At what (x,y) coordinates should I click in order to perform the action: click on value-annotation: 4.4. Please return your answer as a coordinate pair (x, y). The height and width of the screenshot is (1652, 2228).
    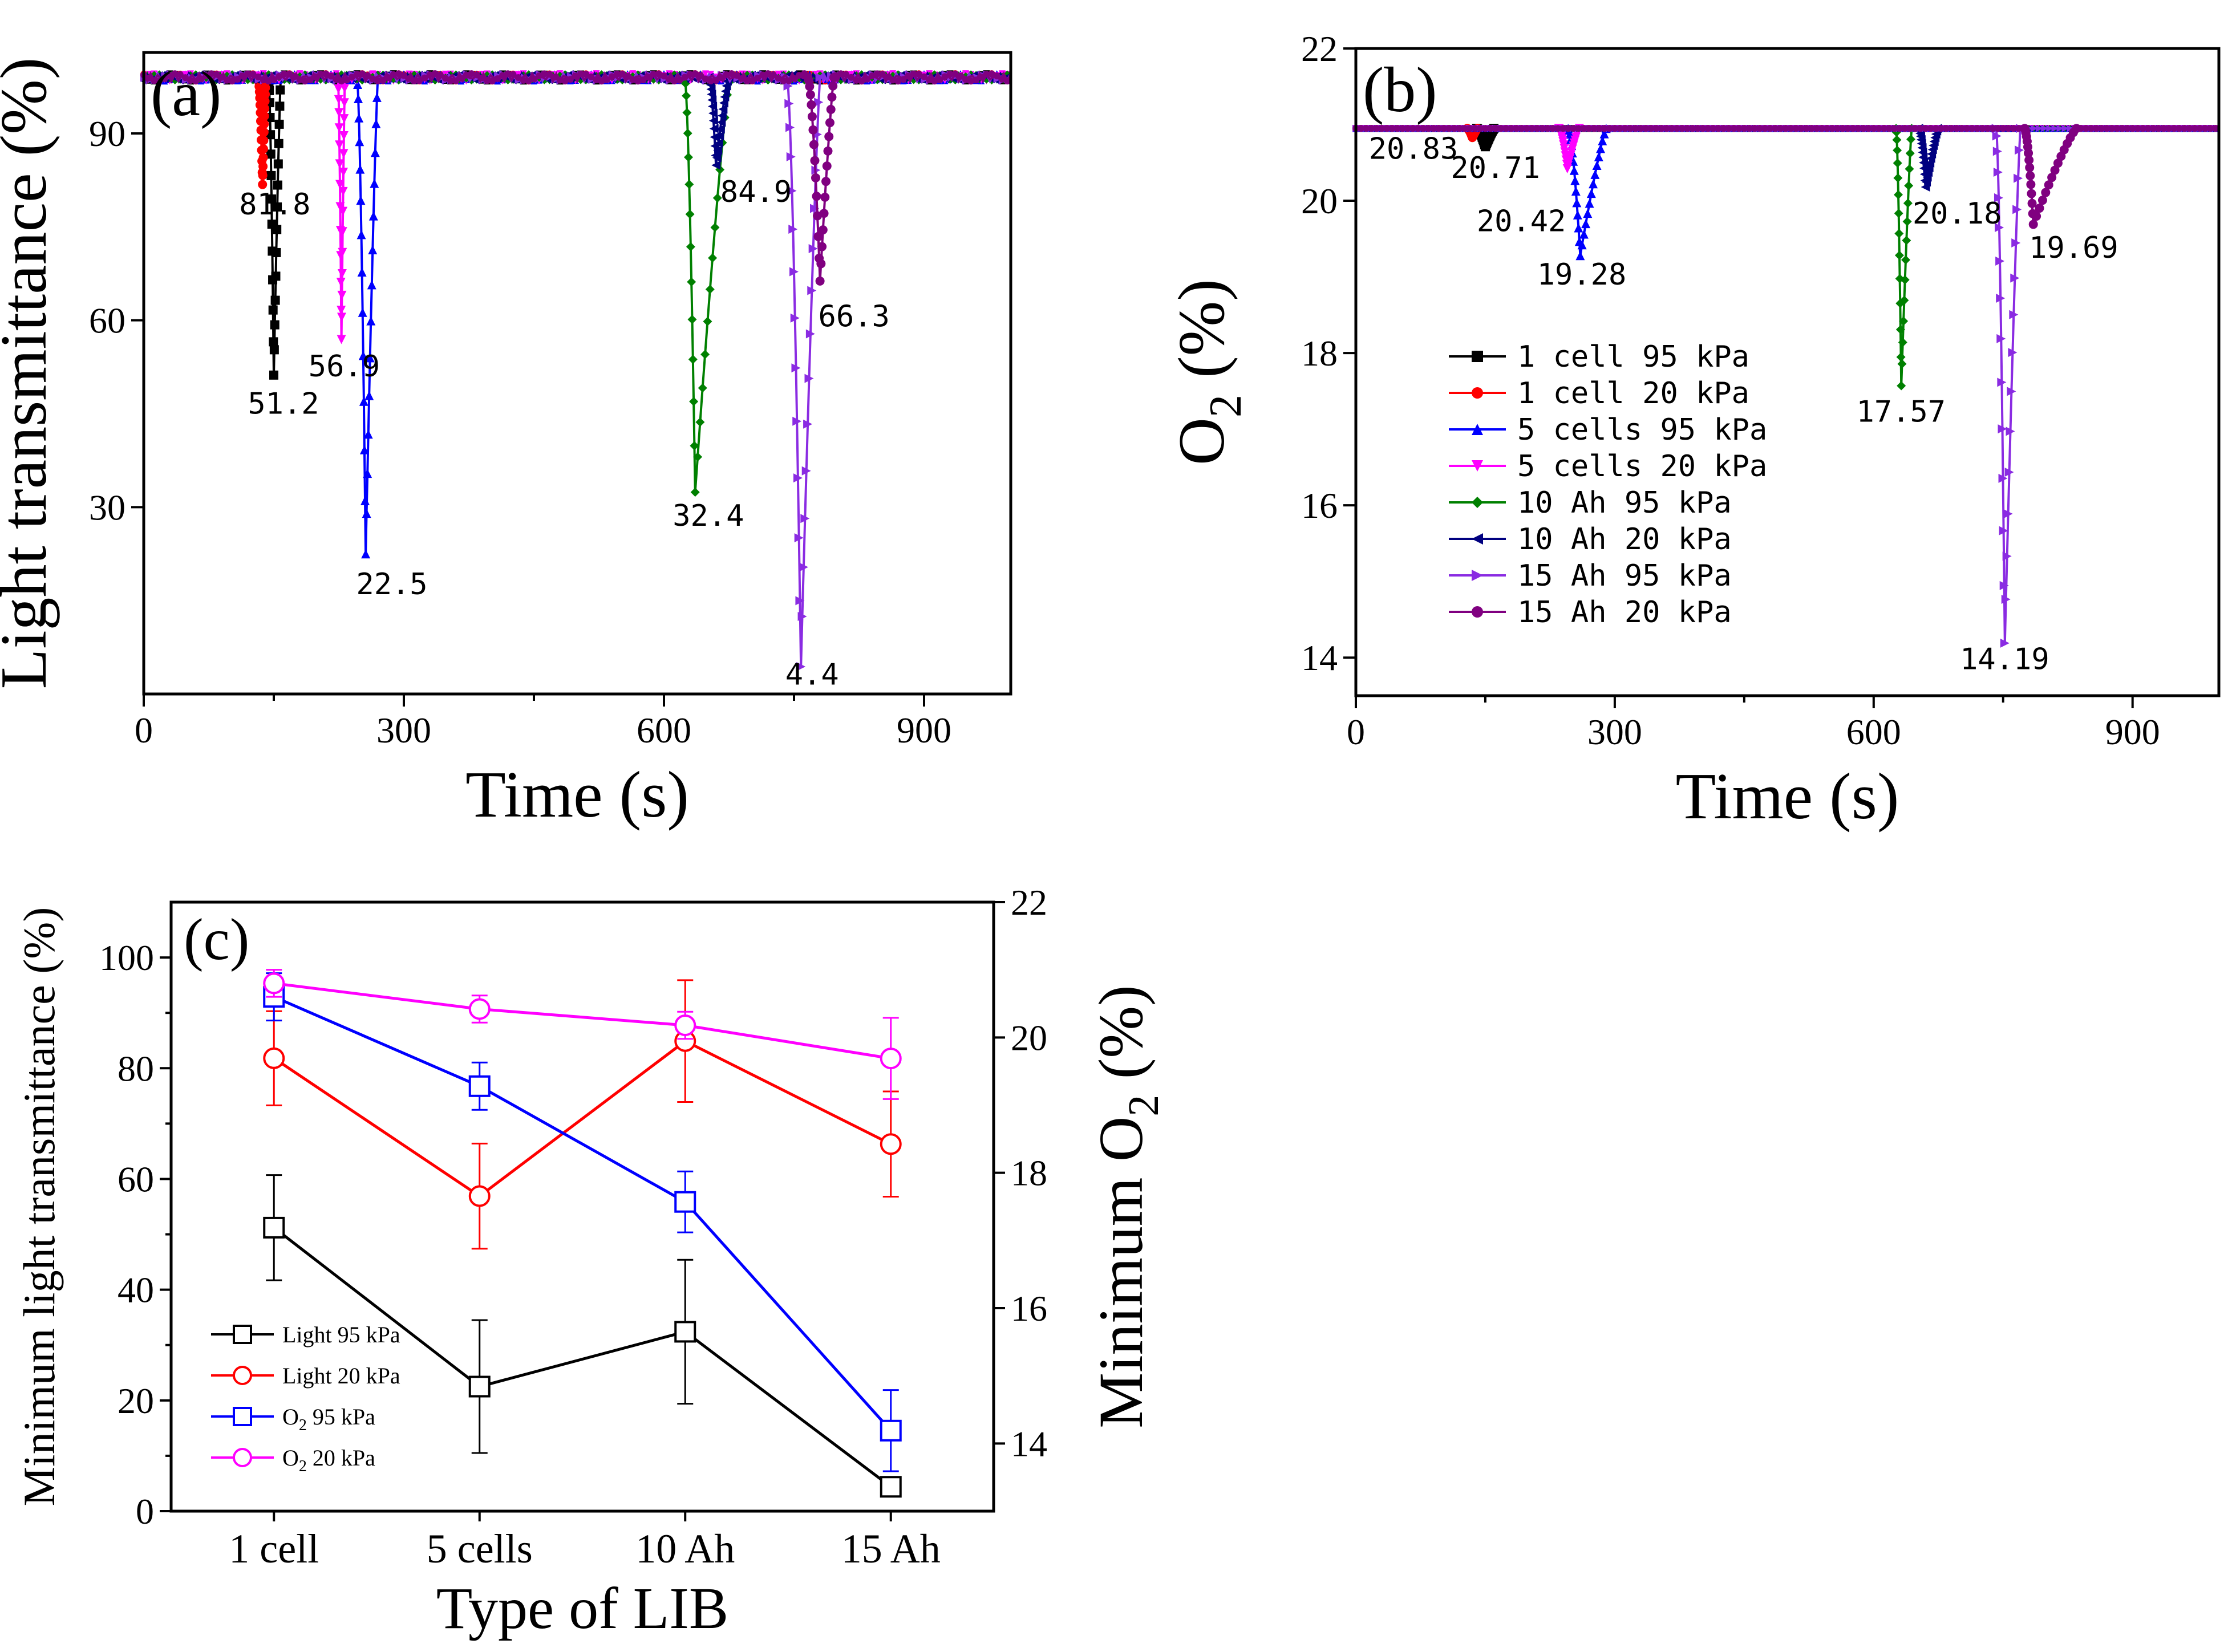
    Looking at the image, I should click on (812, 675).